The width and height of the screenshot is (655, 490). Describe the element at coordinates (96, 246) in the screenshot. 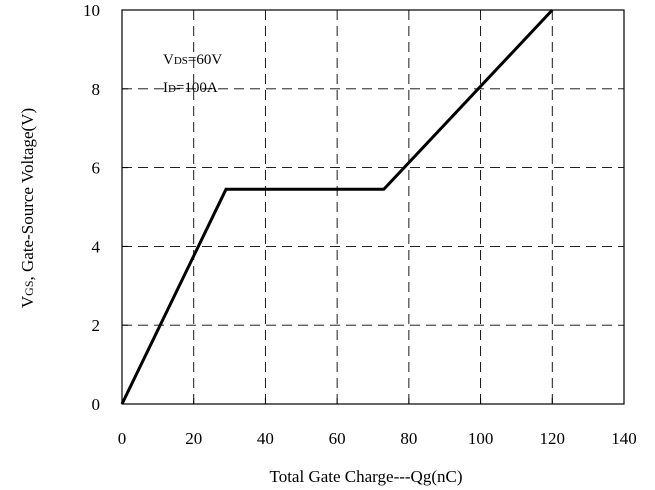

I see `y-tick-label: 4` at that location.